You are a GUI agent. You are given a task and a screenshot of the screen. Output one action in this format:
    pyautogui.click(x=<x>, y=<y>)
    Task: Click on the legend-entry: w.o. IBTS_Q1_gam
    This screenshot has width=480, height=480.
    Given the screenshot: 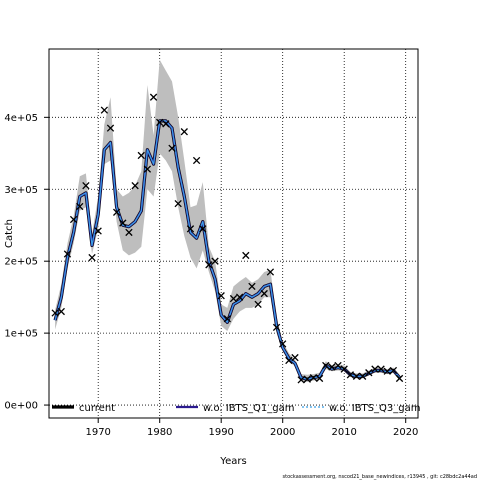 What is the action you would take?
    pyautogui.click(x=235, y=408)
    